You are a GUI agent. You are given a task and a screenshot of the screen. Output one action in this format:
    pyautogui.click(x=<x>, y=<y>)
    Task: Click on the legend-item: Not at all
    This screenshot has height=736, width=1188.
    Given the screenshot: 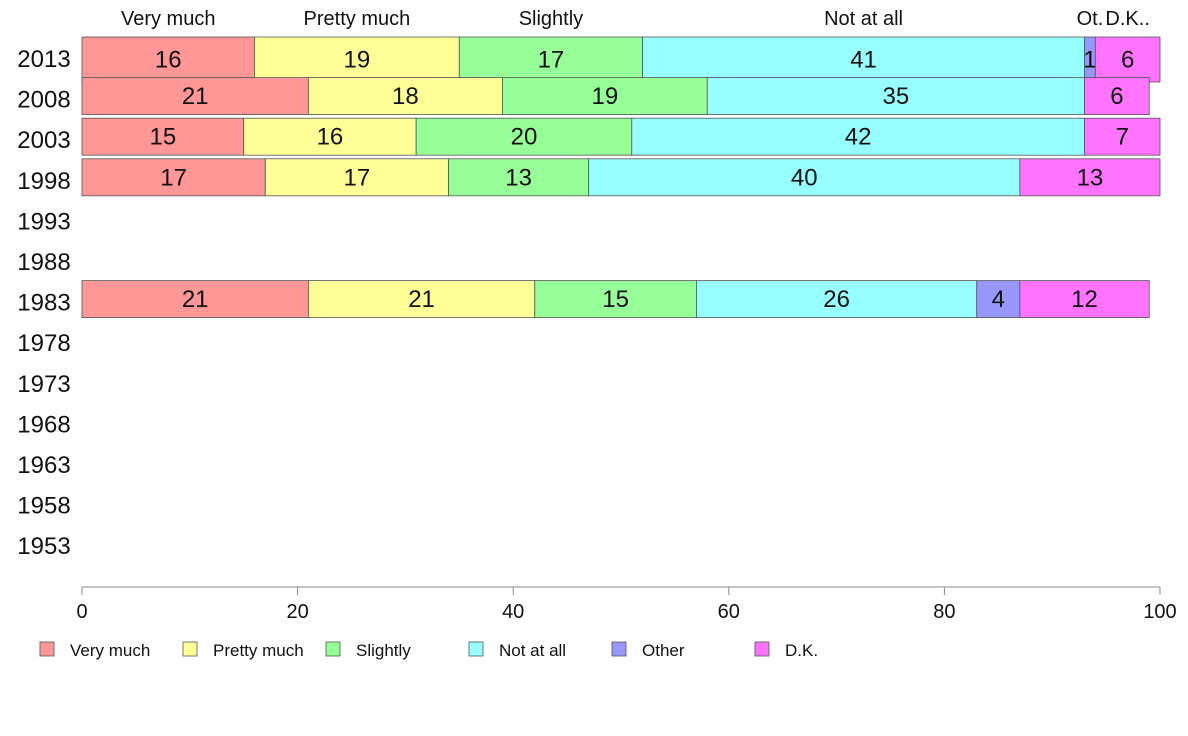 What is the action you would take?
    pyautogui.click(x=517, y=650)
    